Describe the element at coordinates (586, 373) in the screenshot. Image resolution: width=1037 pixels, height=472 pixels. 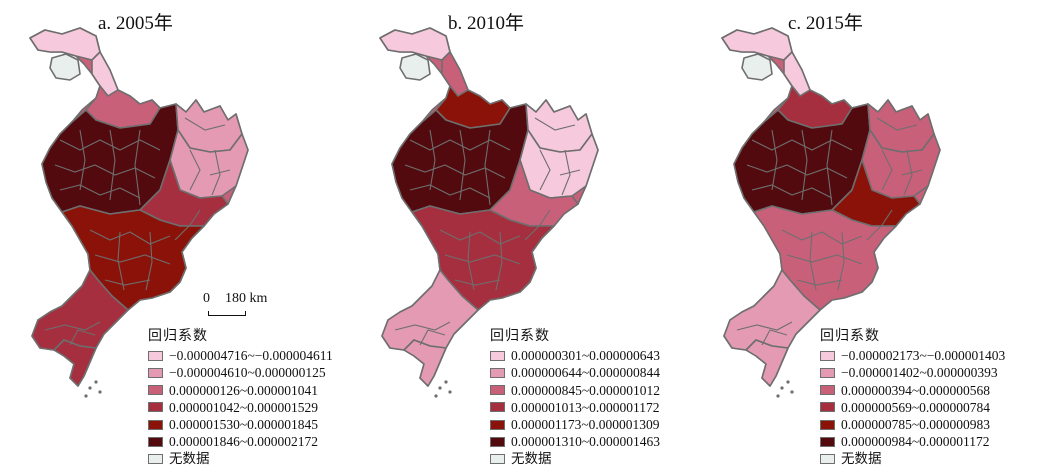
I see `legend-label: 0.000000644~0.000000844` at that location.